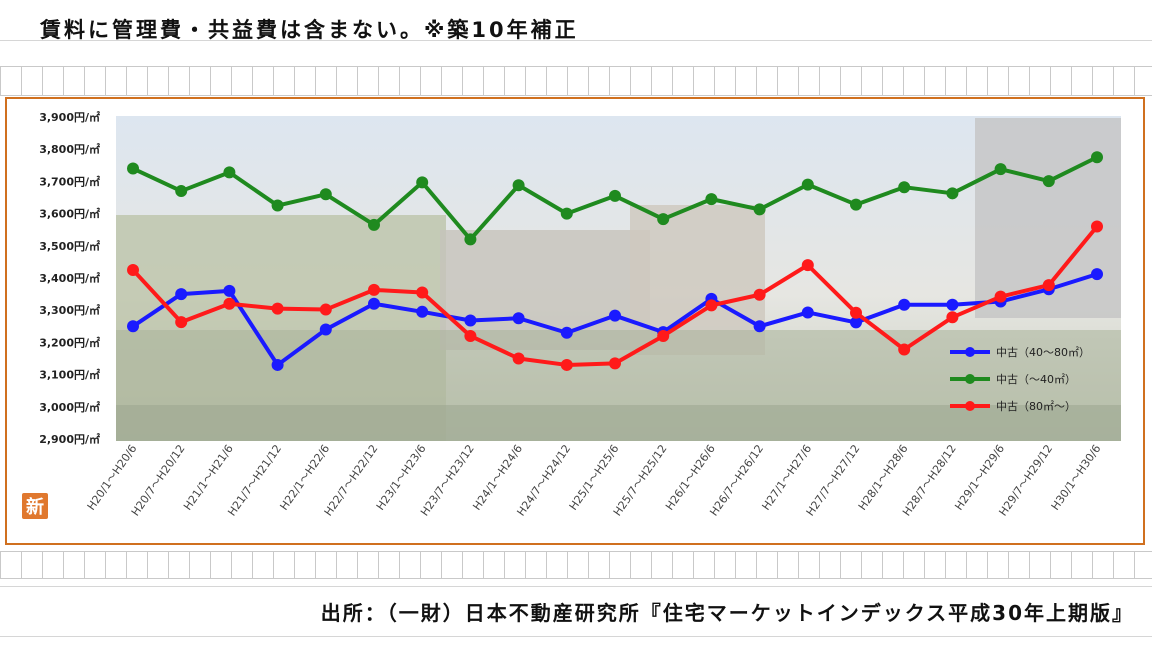 This screenshot has height=648, width=1152. What do you see at coordinates (929, 480) in the screenshot?
I see `x-tick-label: H28/7～H28/12` at bounding box center [929, 480].